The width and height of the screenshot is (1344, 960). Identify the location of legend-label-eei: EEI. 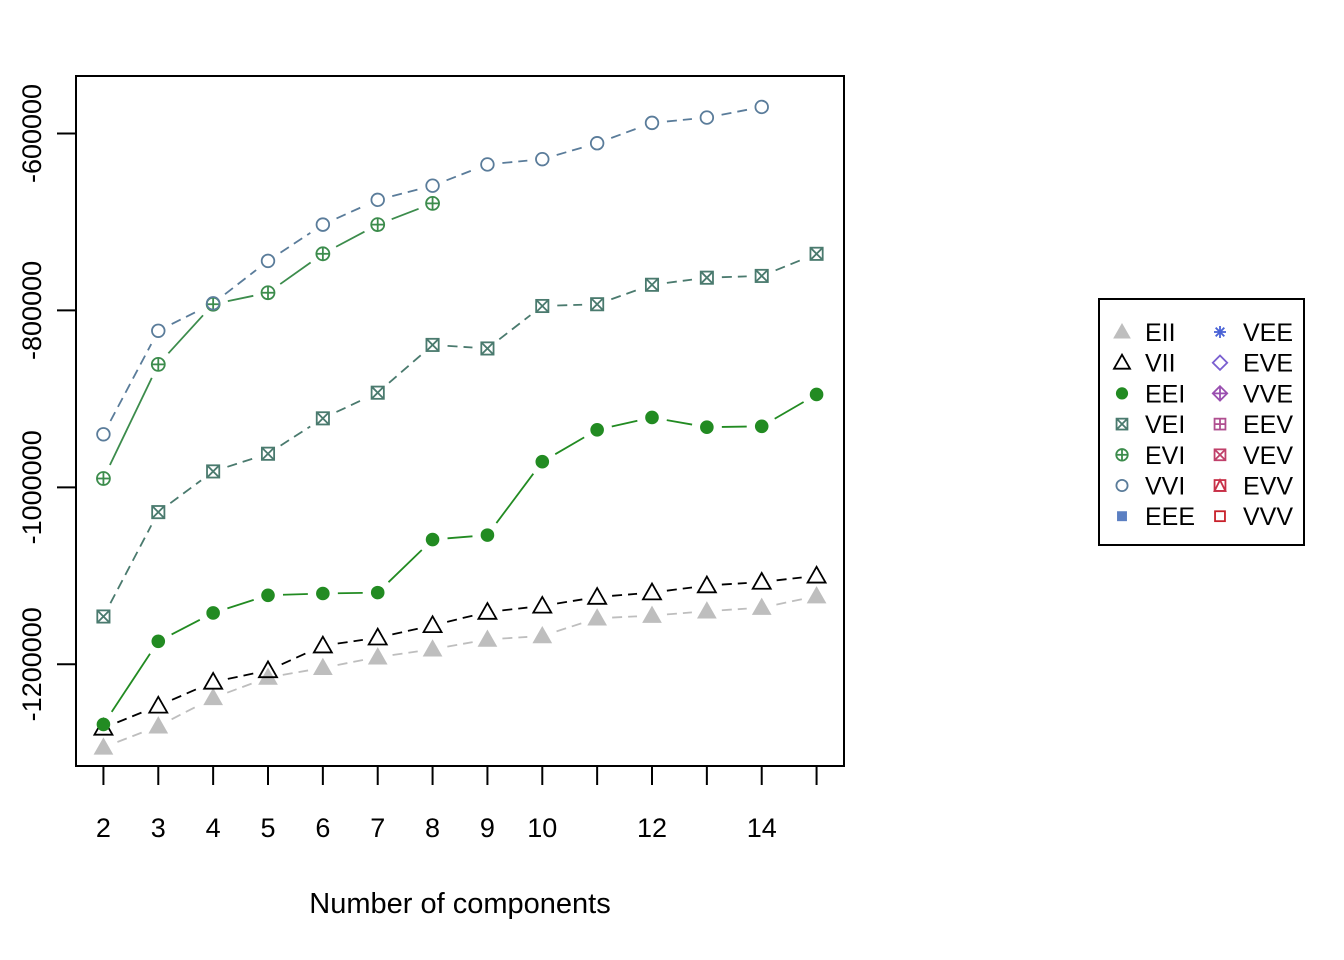
(1165, 394).